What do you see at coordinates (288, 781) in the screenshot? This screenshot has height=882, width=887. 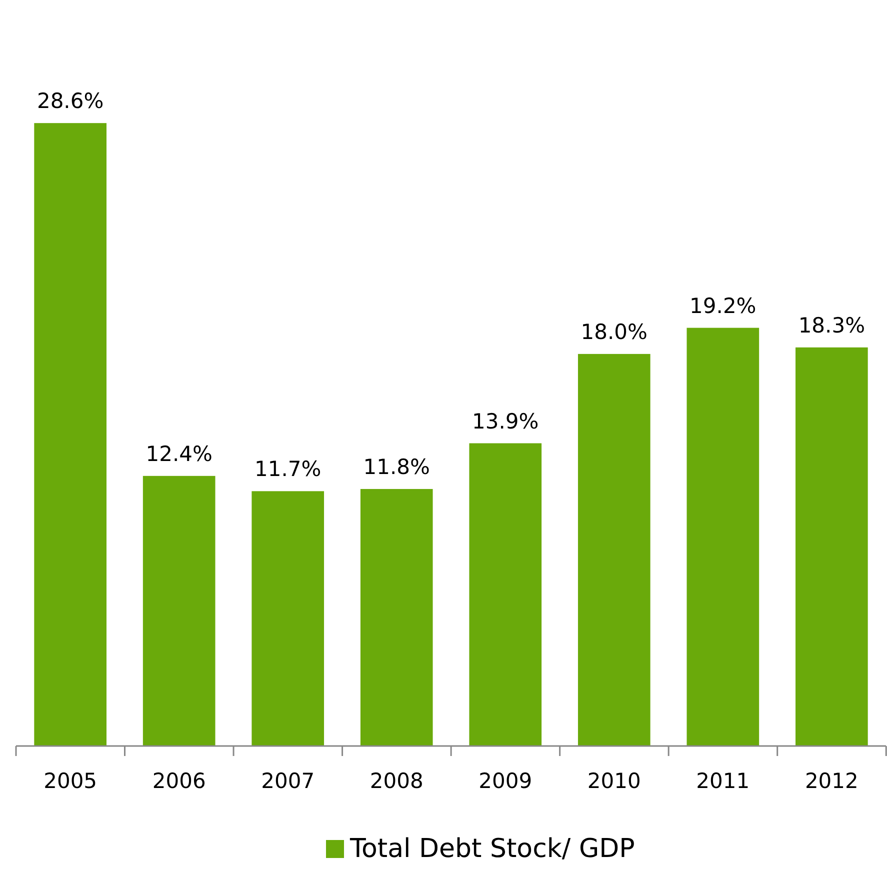 I see `x-tick-label: 2007` at bounding box center [288, 781].